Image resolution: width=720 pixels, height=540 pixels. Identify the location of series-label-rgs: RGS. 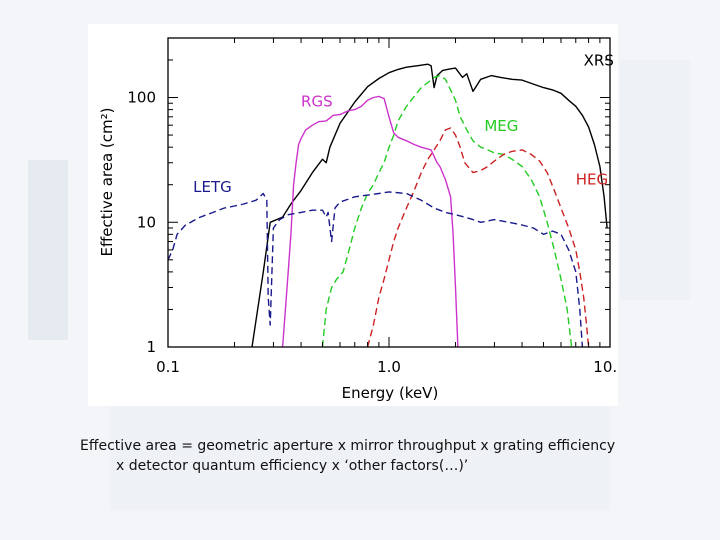
(317, 101).